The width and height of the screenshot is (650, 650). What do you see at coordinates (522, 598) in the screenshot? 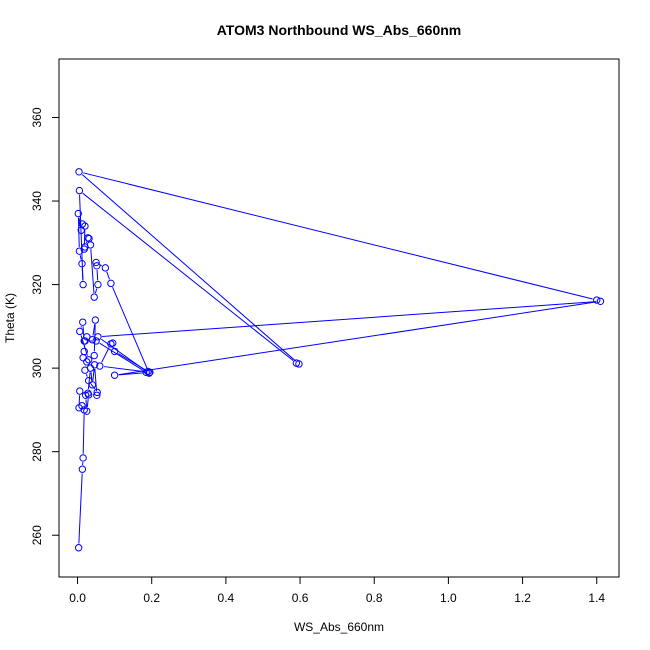
I see `x-tick-label: 1.2` at bounding box center [522, 598].